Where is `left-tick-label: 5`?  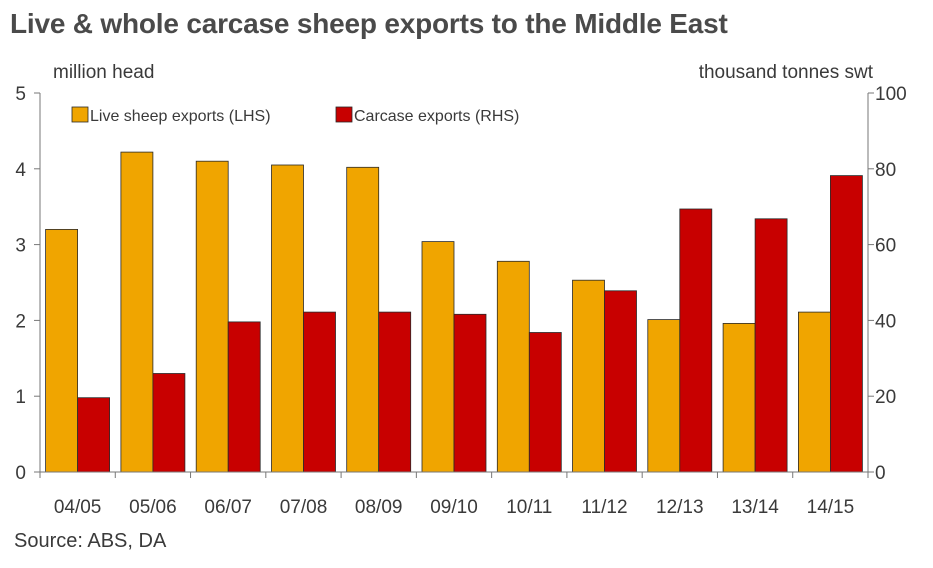 left-tick-label: 5 is located at coordinates (20, 94).